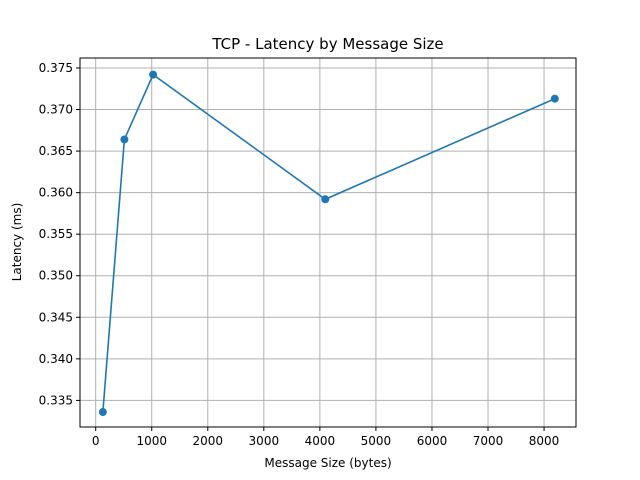 The image size is (640, 480). I want to click on x-tick-label: 4000, so click(320, 441).